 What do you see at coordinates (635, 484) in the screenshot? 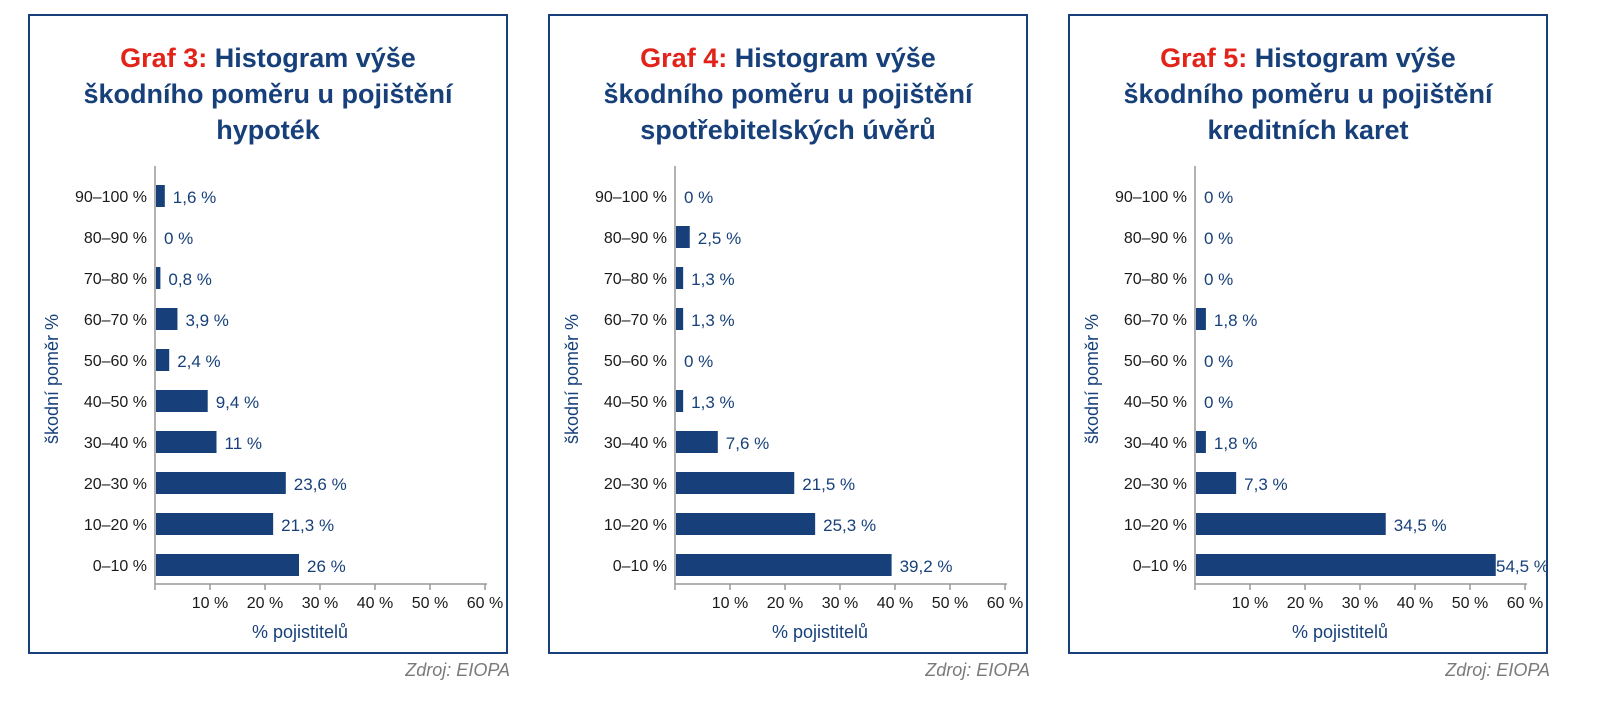
I see `category-label: 20–30 %` at bounding box center [635, 484].